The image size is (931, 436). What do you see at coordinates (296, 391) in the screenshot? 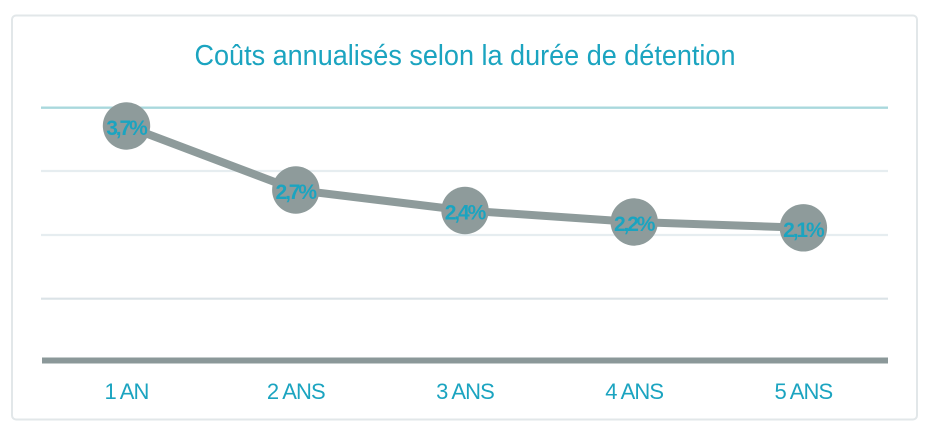
I see `svg-text: 2 ANS` at bounding box center [296, 391].